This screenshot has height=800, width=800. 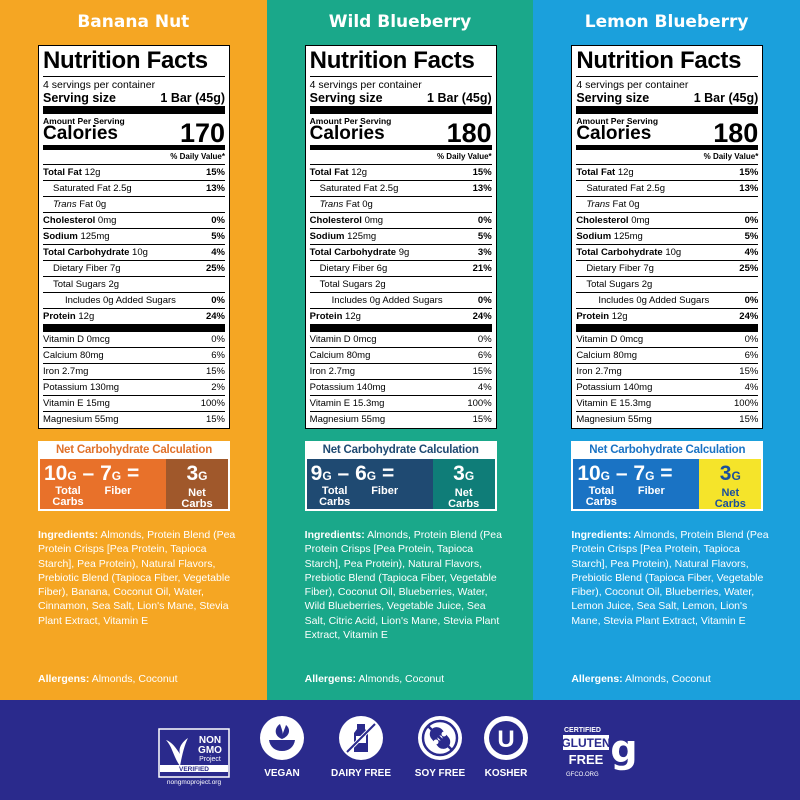 I want to click on allergens-list: Almonds, Coconut, so click(x=400, y=679).